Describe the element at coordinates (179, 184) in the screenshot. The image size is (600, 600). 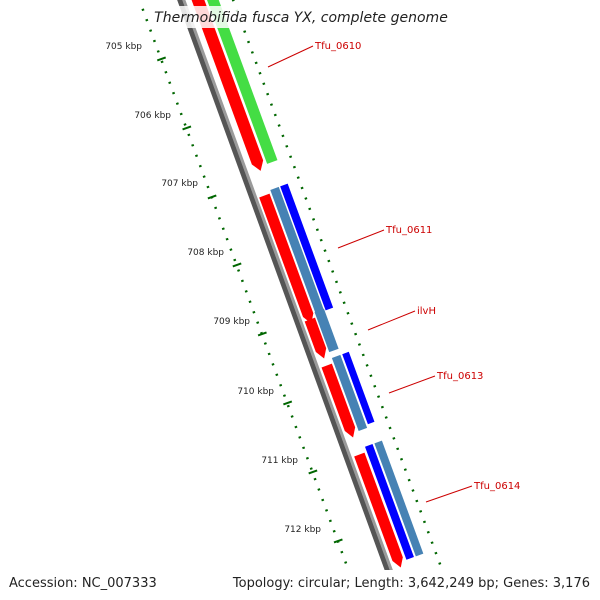
I see `kbp-label-707: 707 kbp` at that location.